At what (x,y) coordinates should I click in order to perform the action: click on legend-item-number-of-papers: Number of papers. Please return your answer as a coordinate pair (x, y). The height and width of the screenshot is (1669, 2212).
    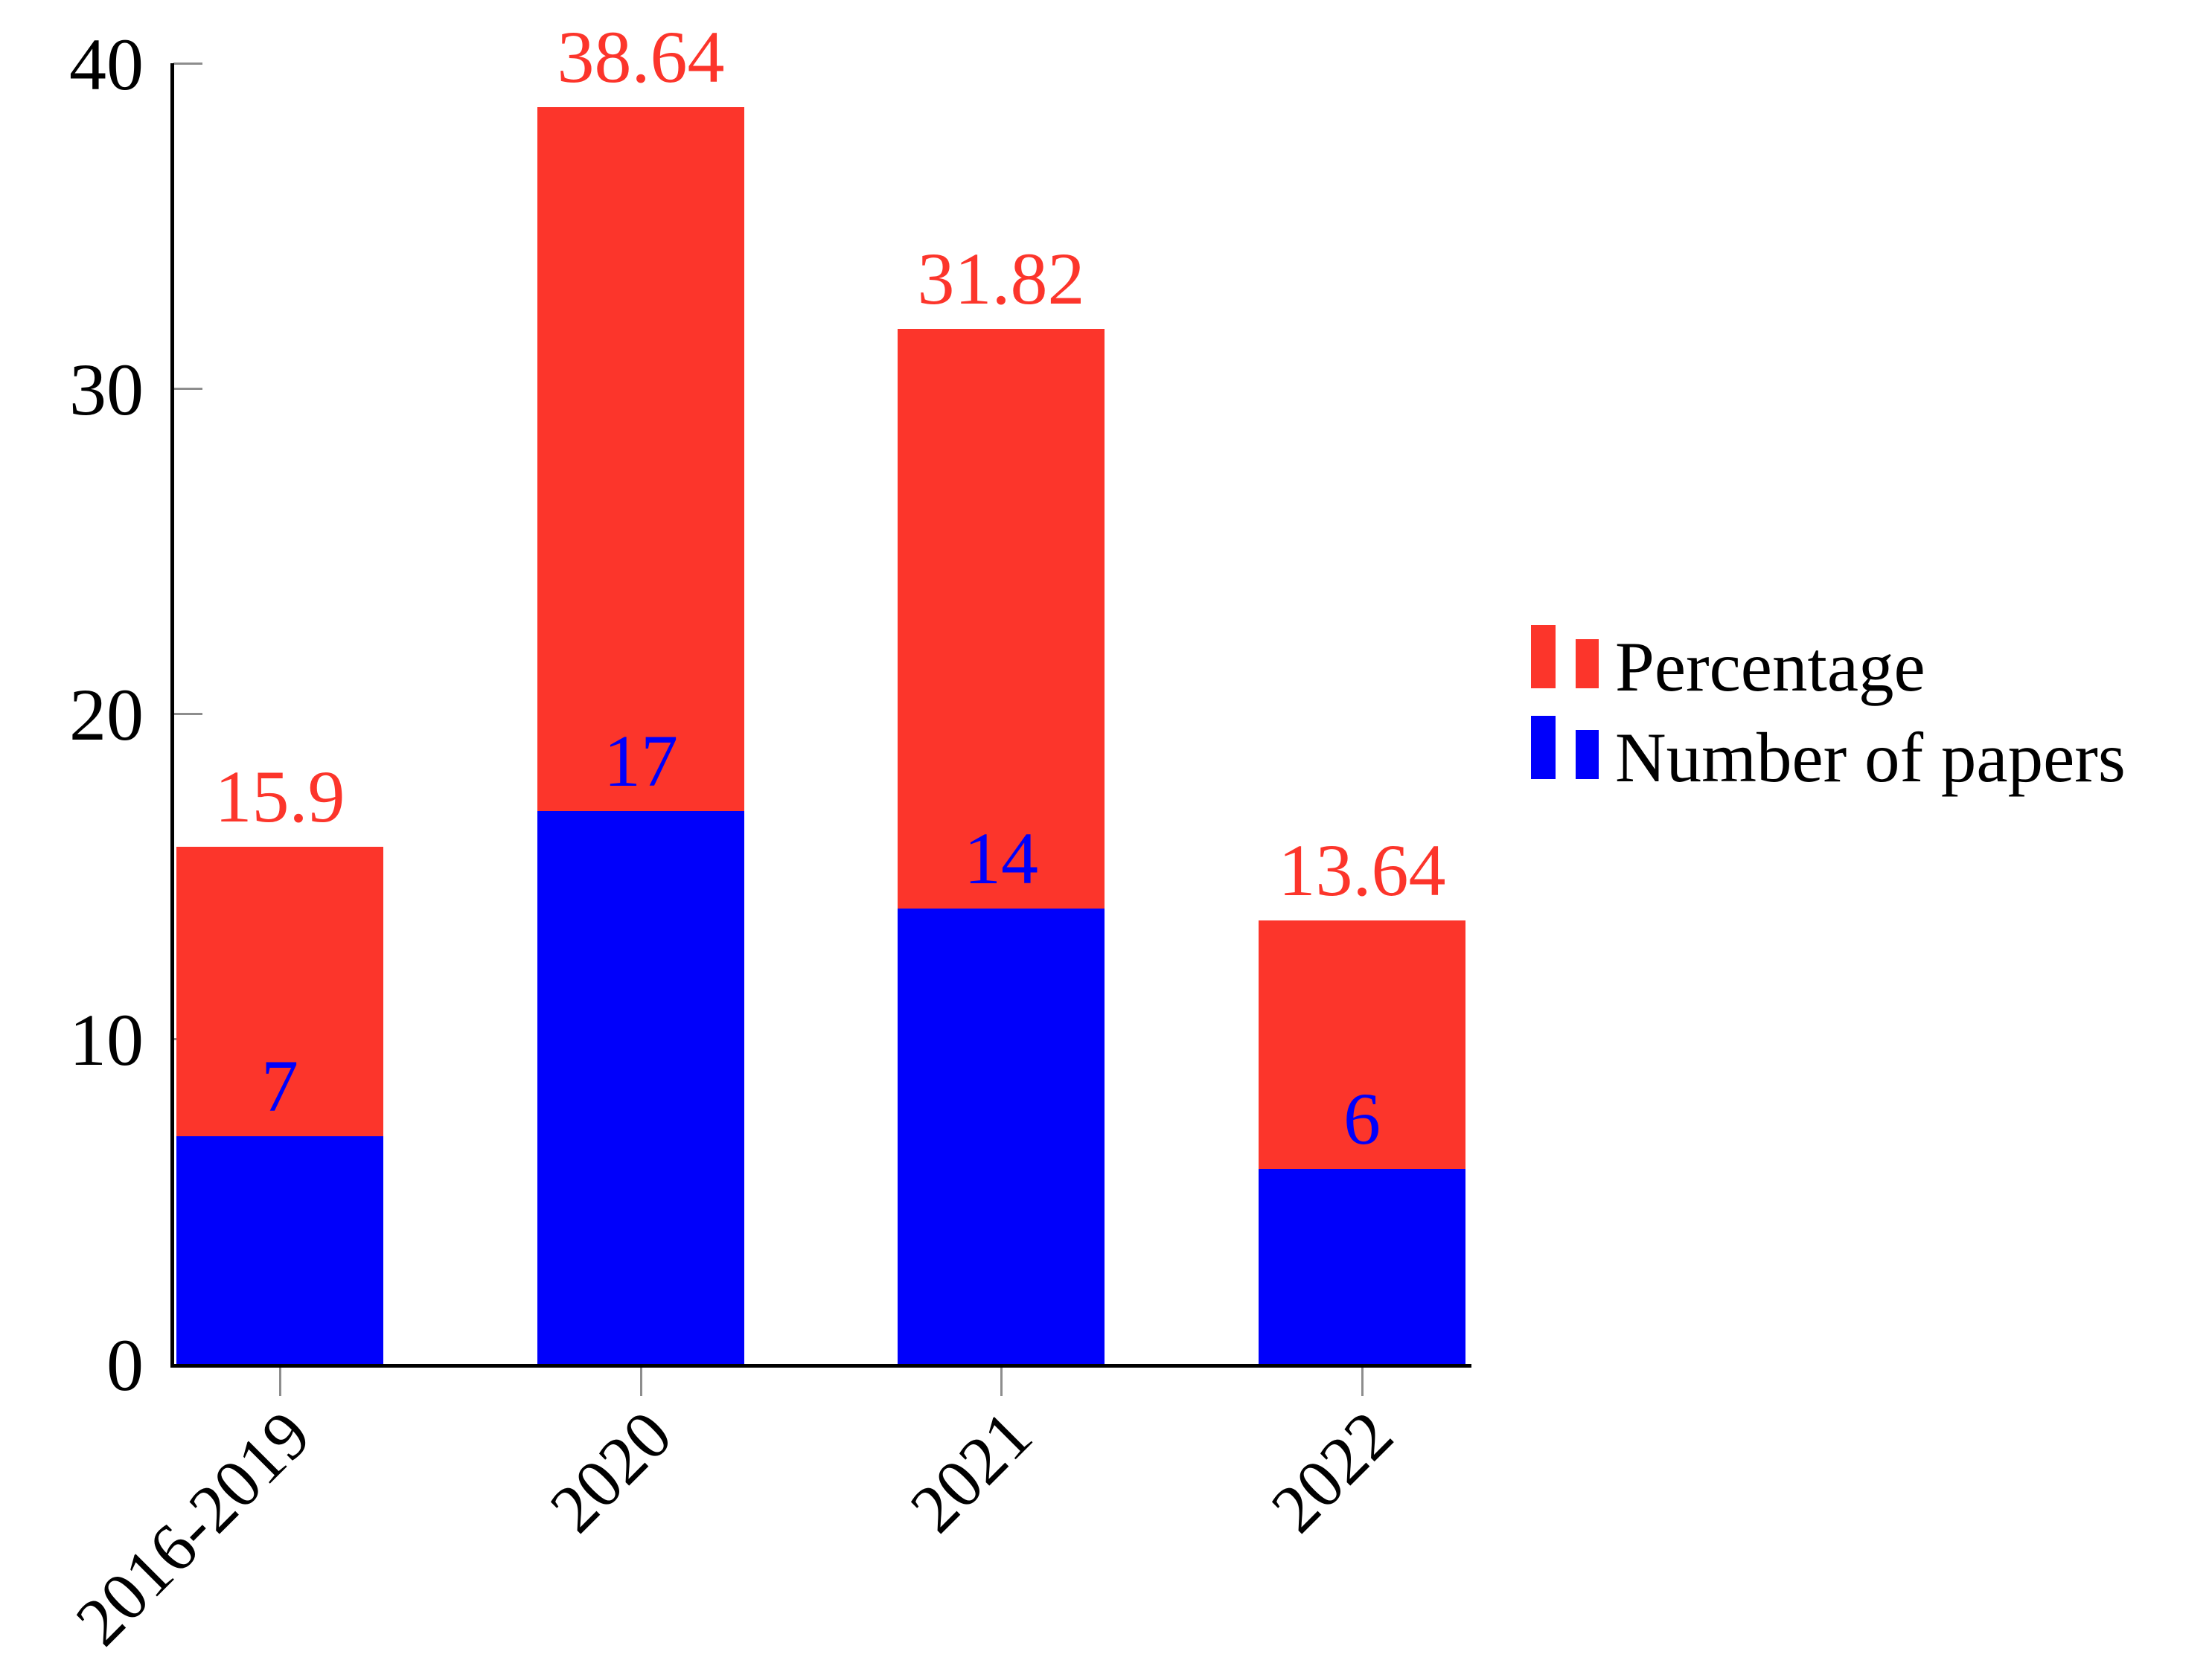
    Looking at the image, I should click on (1829, 754).